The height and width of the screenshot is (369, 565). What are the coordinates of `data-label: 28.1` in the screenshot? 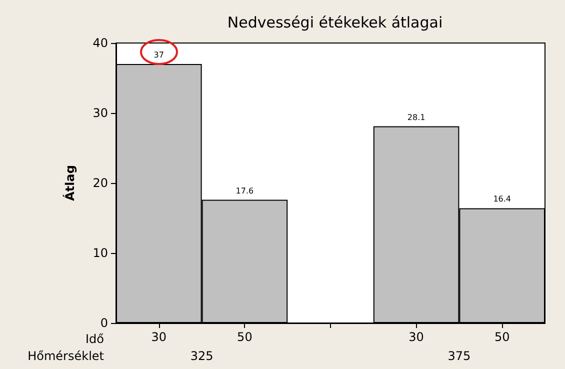 It's located at (416, 117).